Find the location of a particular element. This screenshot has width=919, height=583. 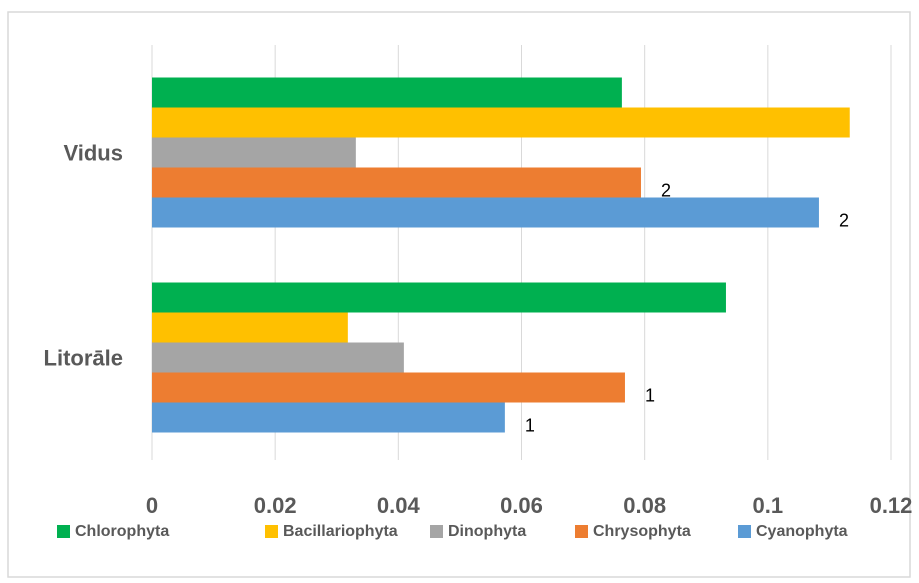

x-tick-label: 0 is located at coordinates (152, 505).